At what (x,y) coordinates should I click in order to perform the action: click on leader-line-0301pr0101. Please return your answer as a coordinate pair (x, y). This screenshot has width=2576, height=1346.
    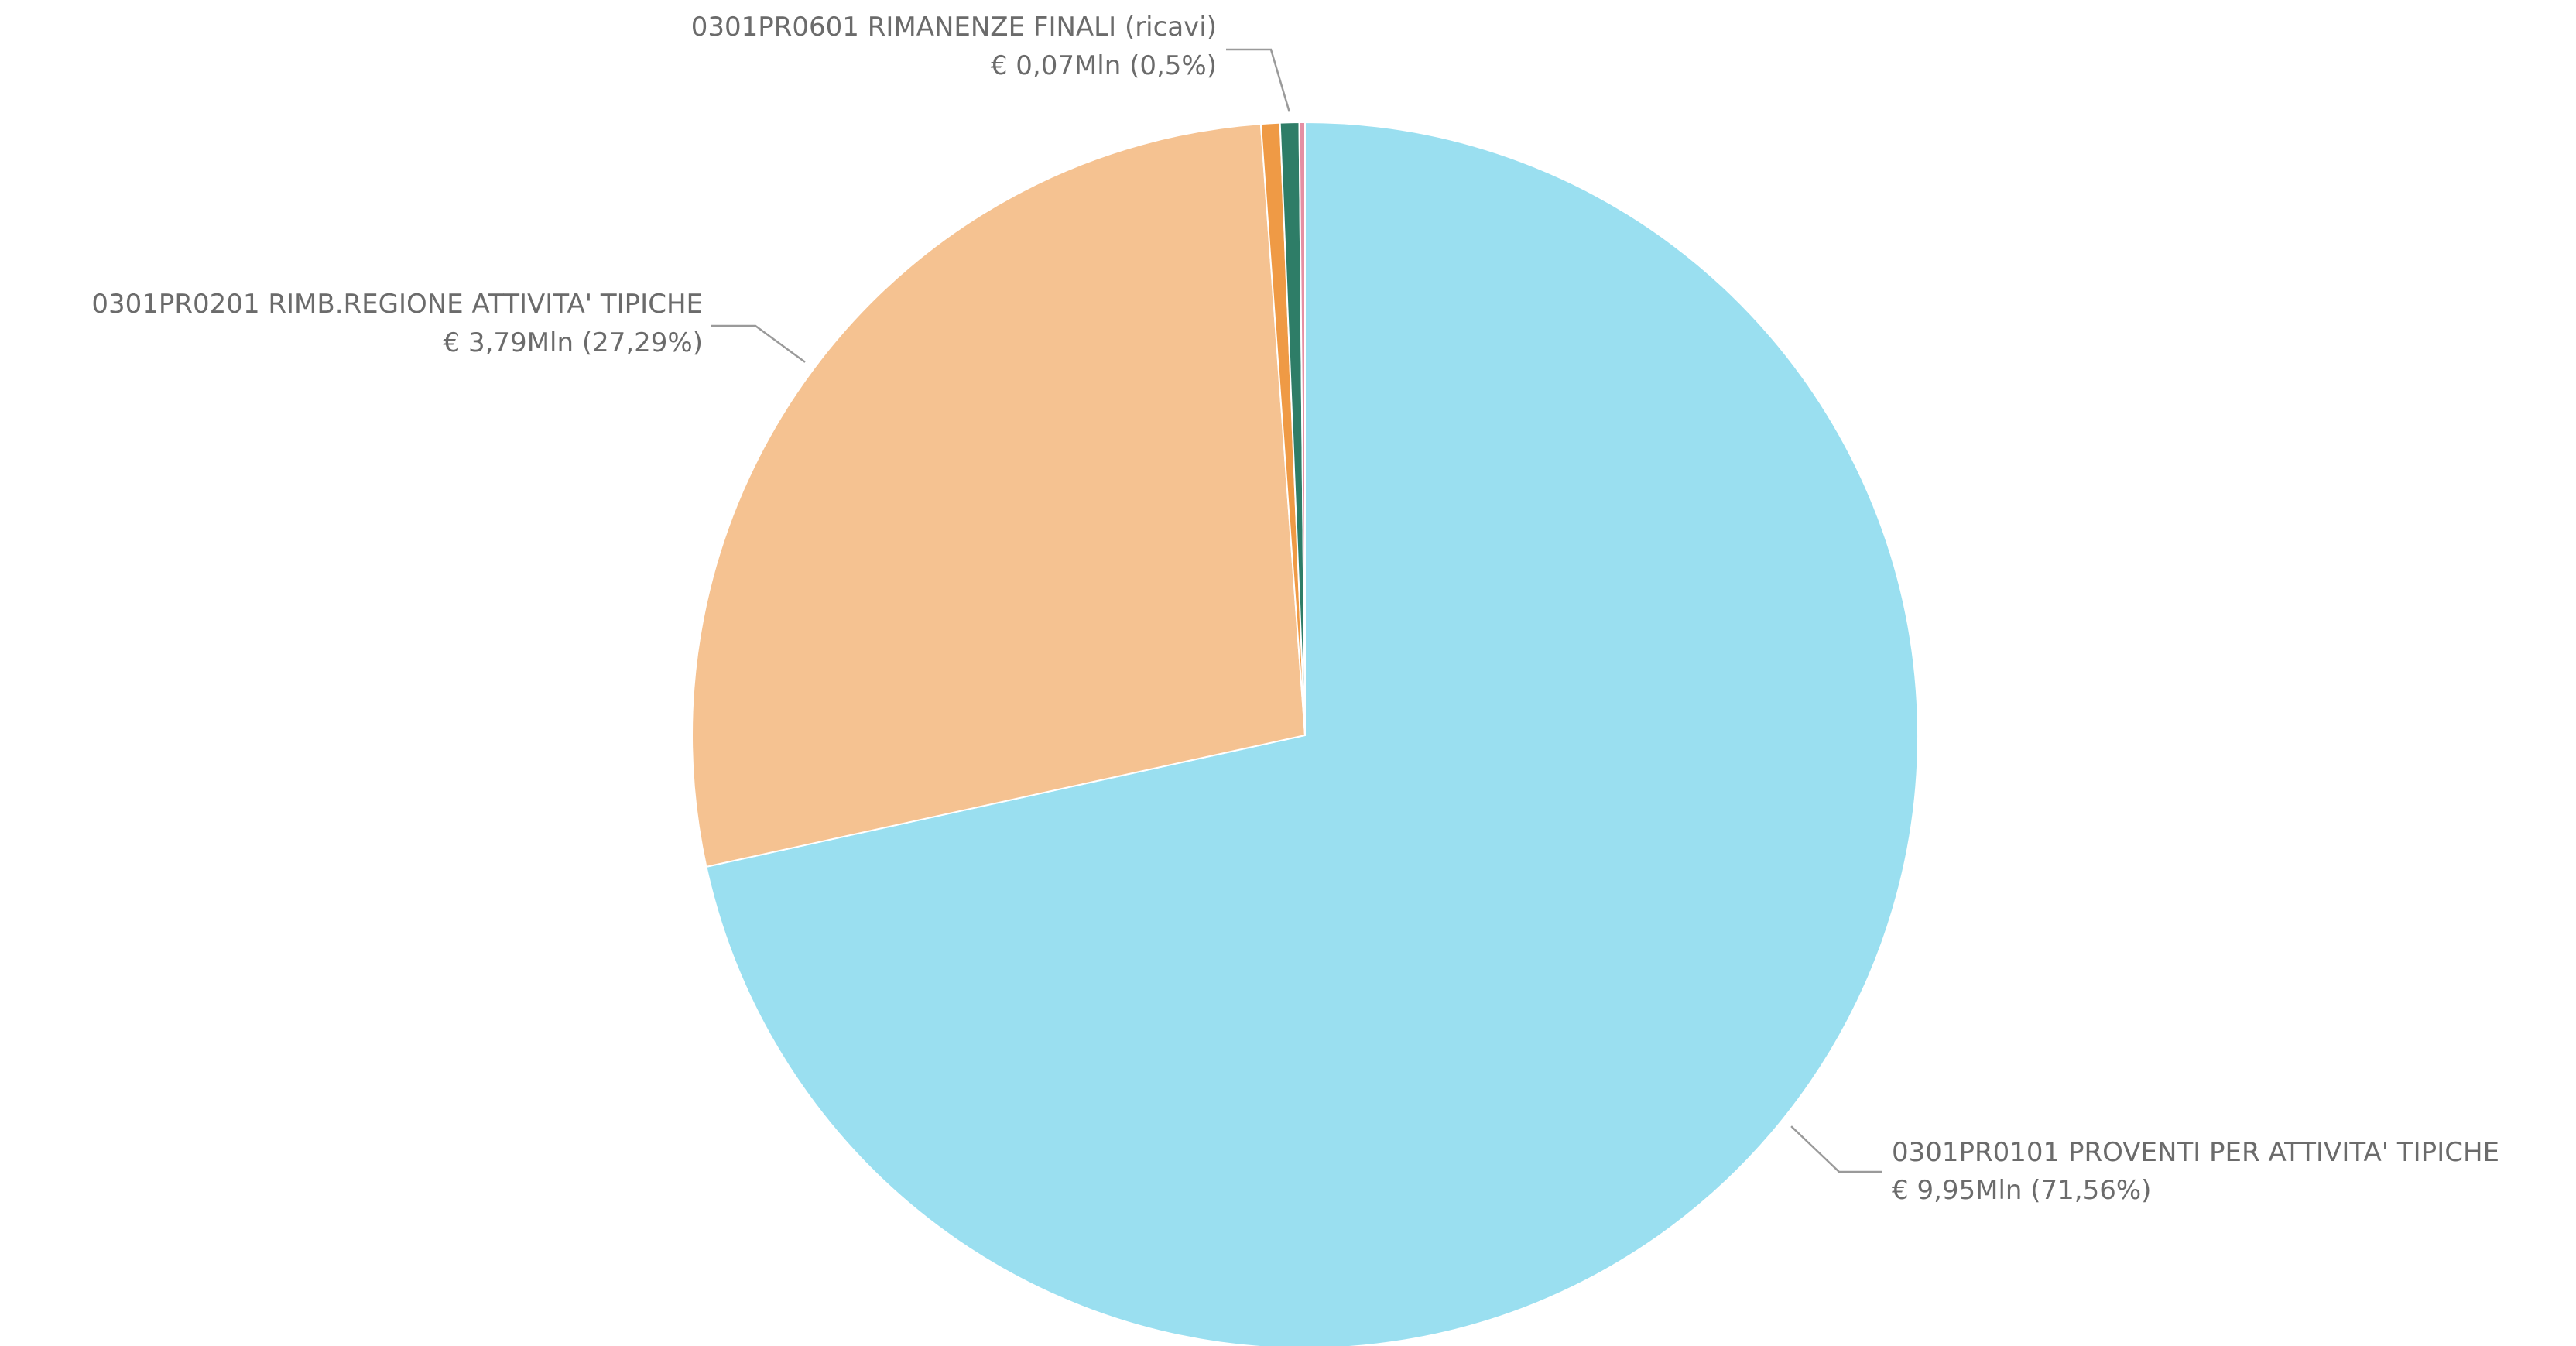
    Looking at the image, I should click on (1836, 1149).